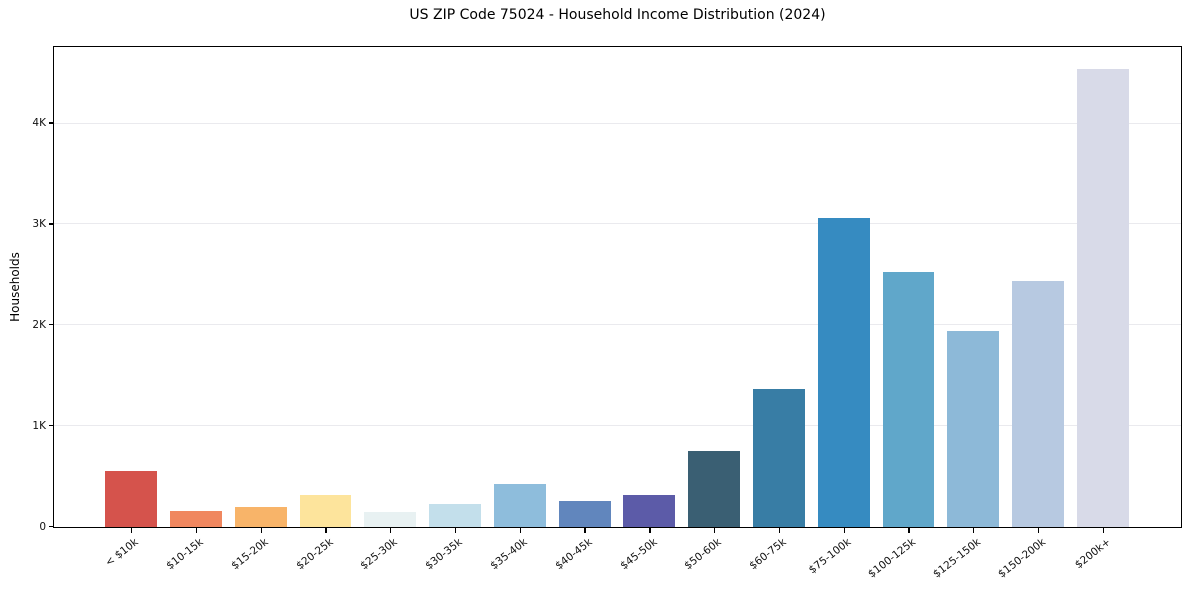  What do you see at coordinates (638, 554) in the screenshot?
I see `x-tick-label: $45-50k` at bounding box center [638, 554].